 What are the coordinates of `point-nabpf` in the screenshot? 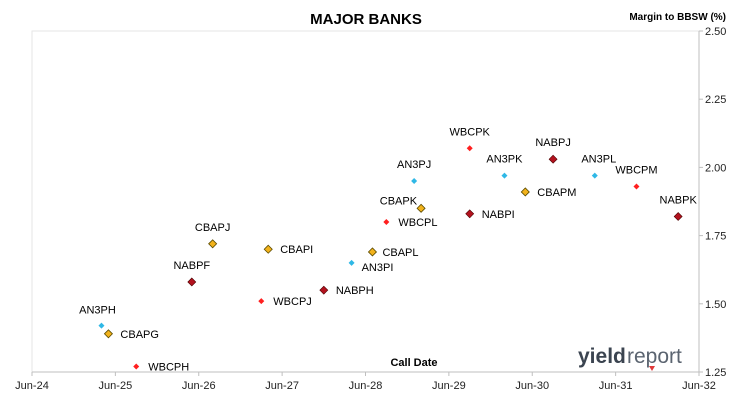 It's located at (192, 282).